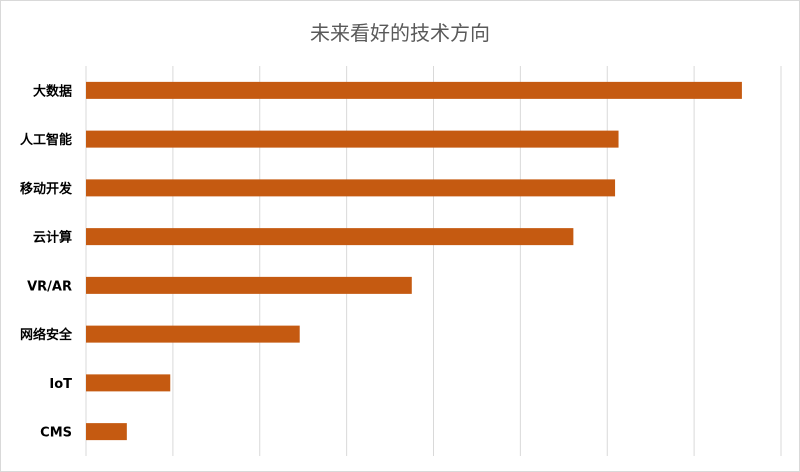  Describe the element at coordinates (46, 140) in the screenshot. I see `category-label: 人工智能` at that location.